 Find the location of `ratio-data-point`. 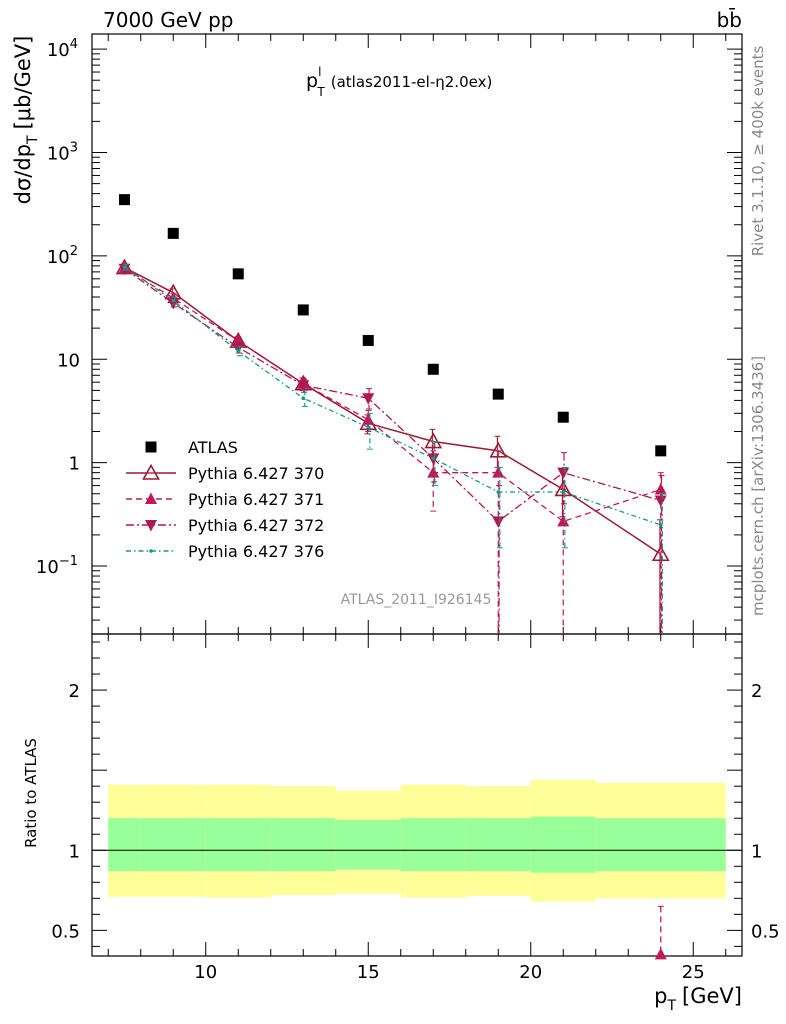

ratio-data-point is located at coordinates (660, 953).